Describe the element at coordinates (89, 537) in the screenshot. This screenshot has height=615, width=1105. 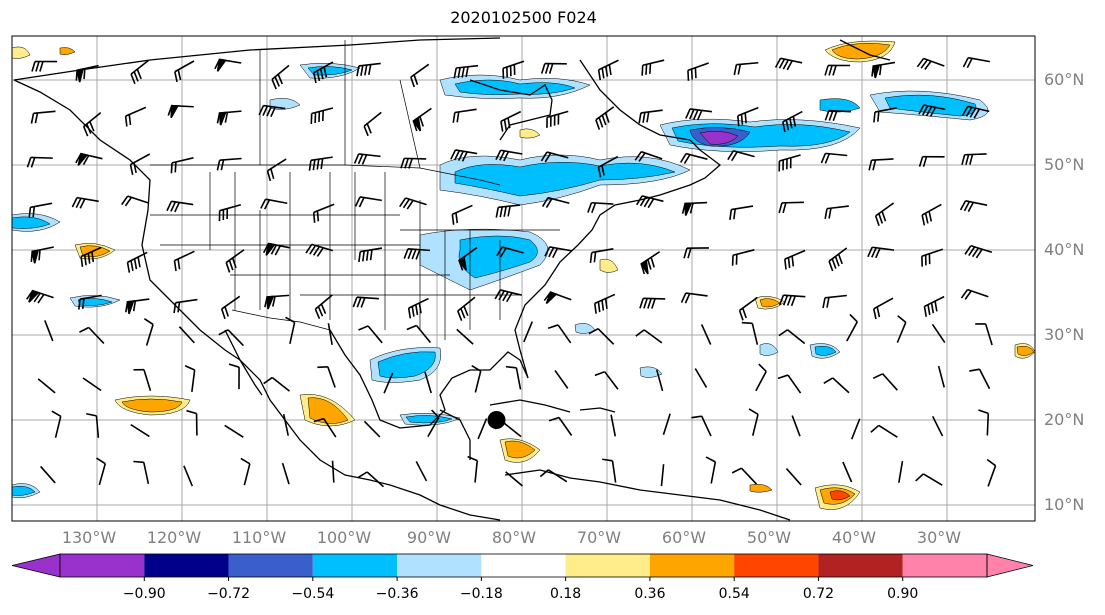
I see `lon-label: 130°W` at that location.